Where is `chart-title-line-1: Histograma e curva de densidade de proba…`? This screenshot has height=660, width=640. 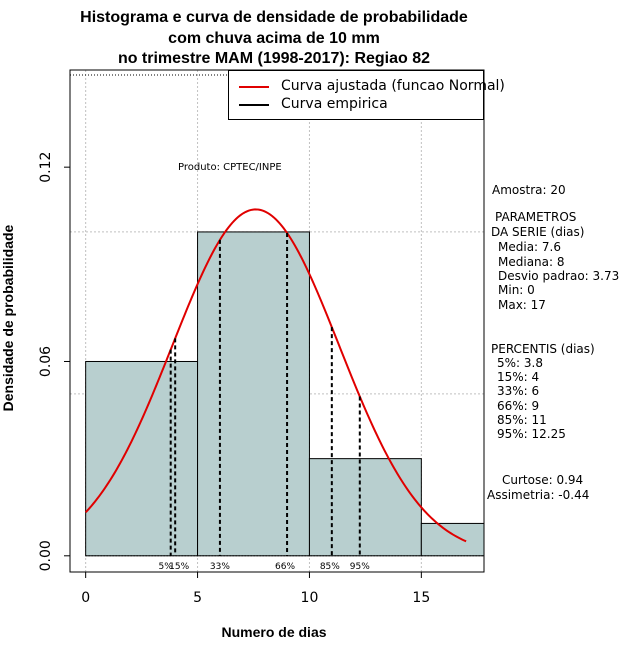 chart-title-line-1: Histograma e curva de densidade de proba… is located at coordinates (274, 17).